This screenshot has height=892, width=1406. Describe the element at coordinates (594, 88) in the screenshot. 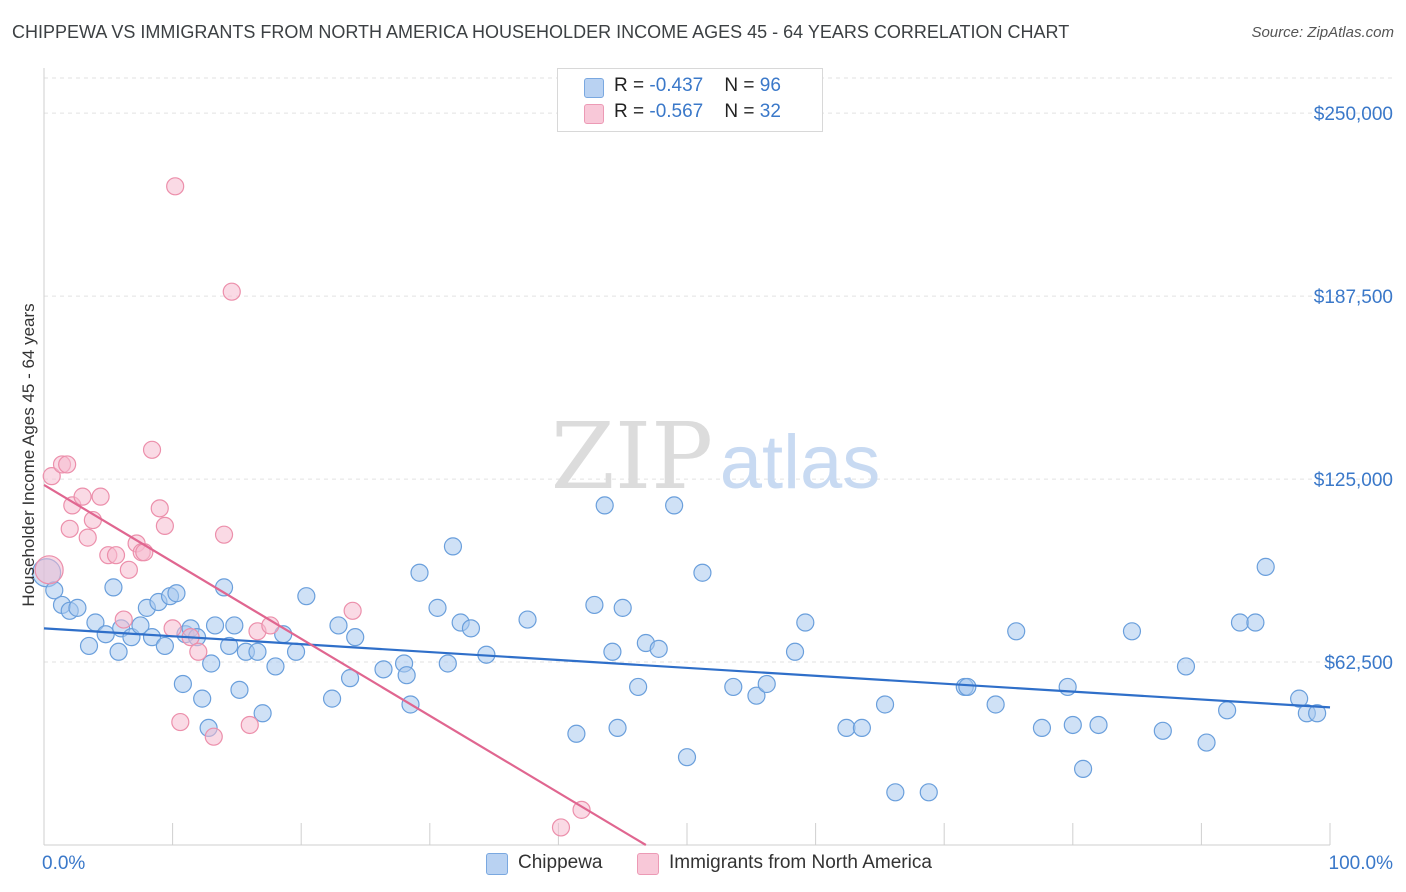

I see `legend-swatch-chippewa` at that location.